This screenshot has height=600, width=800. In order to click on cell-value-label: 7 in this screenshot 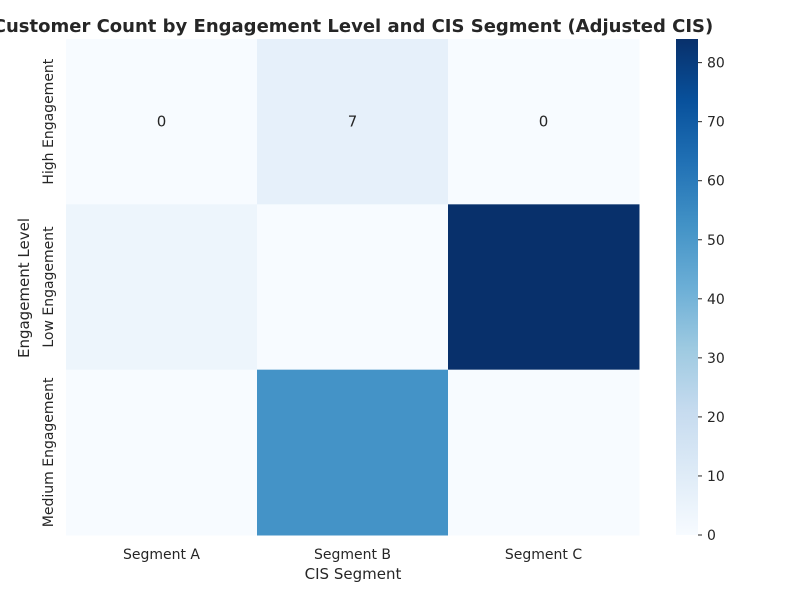, I will do `click(353, 122)`.